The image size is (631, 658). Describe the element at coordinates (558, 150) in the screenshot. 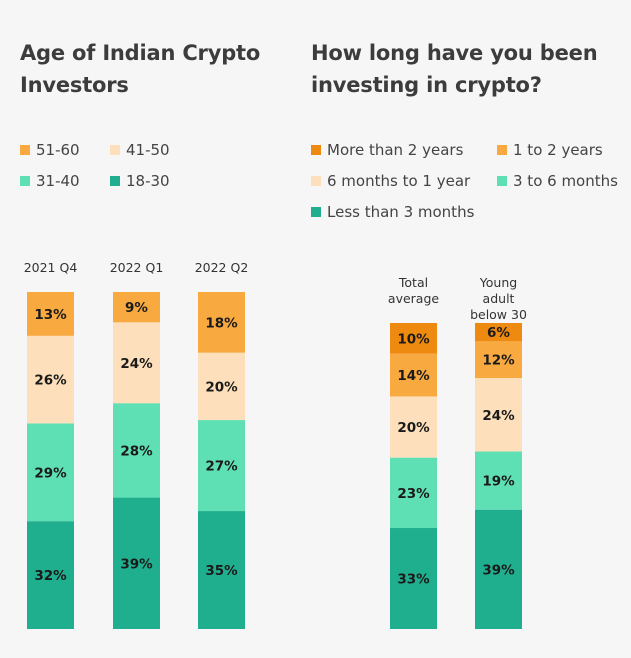

I see `legend-label: 1 to 2 years` at that location.